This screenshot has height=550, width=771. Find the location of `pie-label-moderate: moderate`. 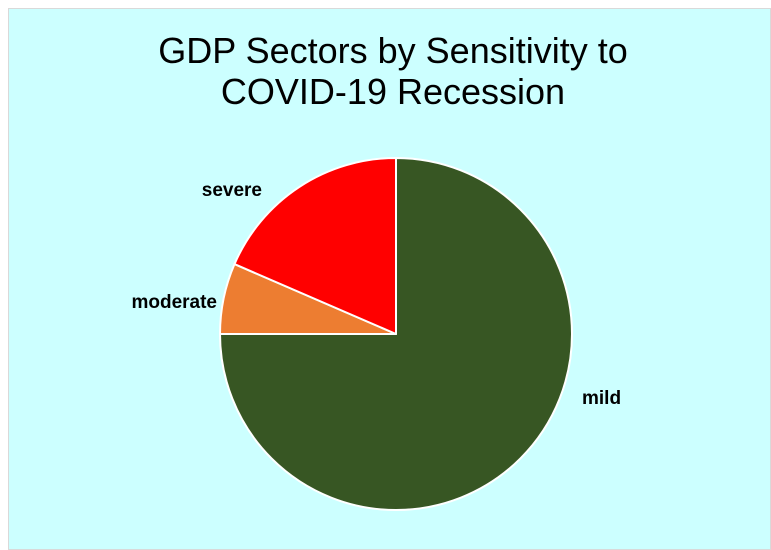

pie-label-moderate: moderate is located at coordinates (174, 302).